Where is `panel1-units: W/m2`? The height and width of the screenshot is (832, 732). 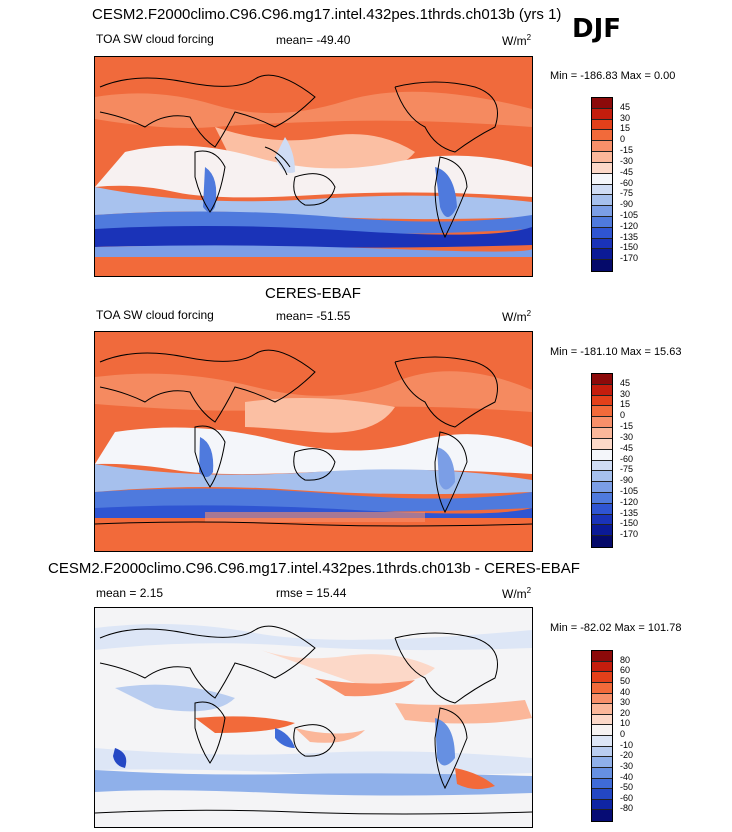 panel1-units: W/m2 is located at coordinates (517, 40).